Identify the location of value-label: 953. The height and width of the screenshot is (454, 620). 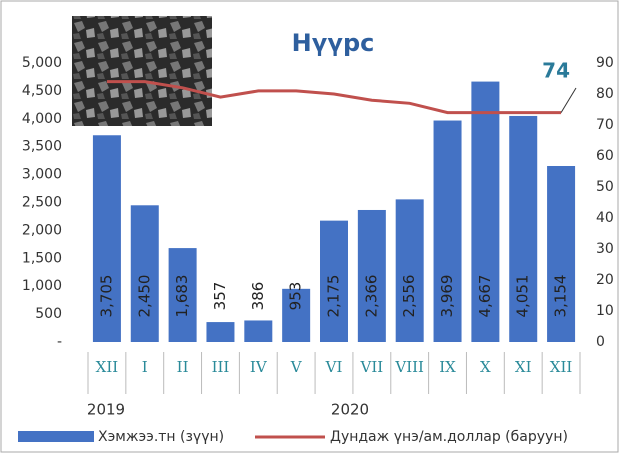
(296, 296).